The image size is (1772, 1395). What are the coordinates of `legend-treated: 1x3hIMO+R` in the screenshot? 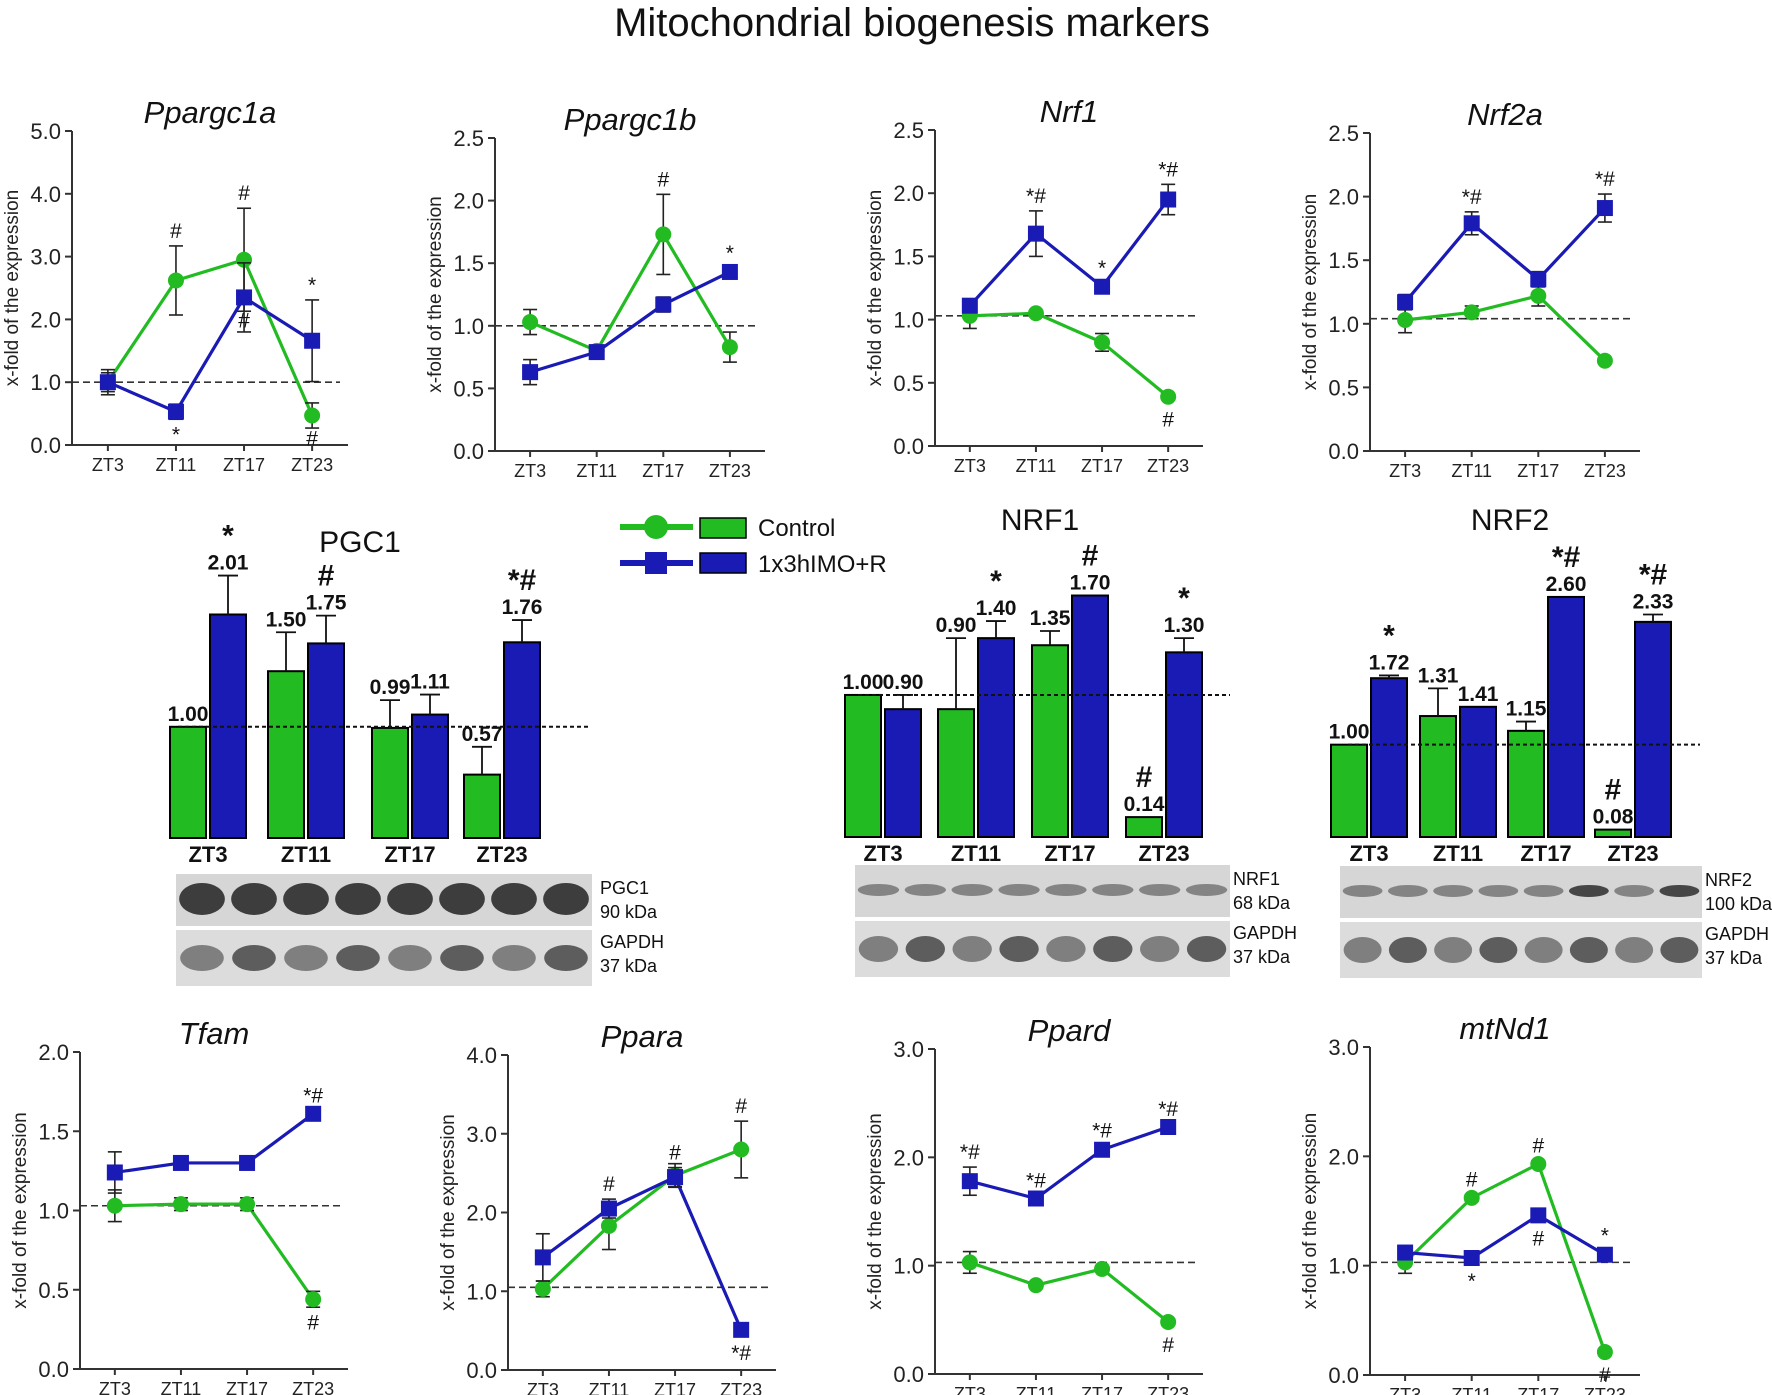 It's located at (753, 564).